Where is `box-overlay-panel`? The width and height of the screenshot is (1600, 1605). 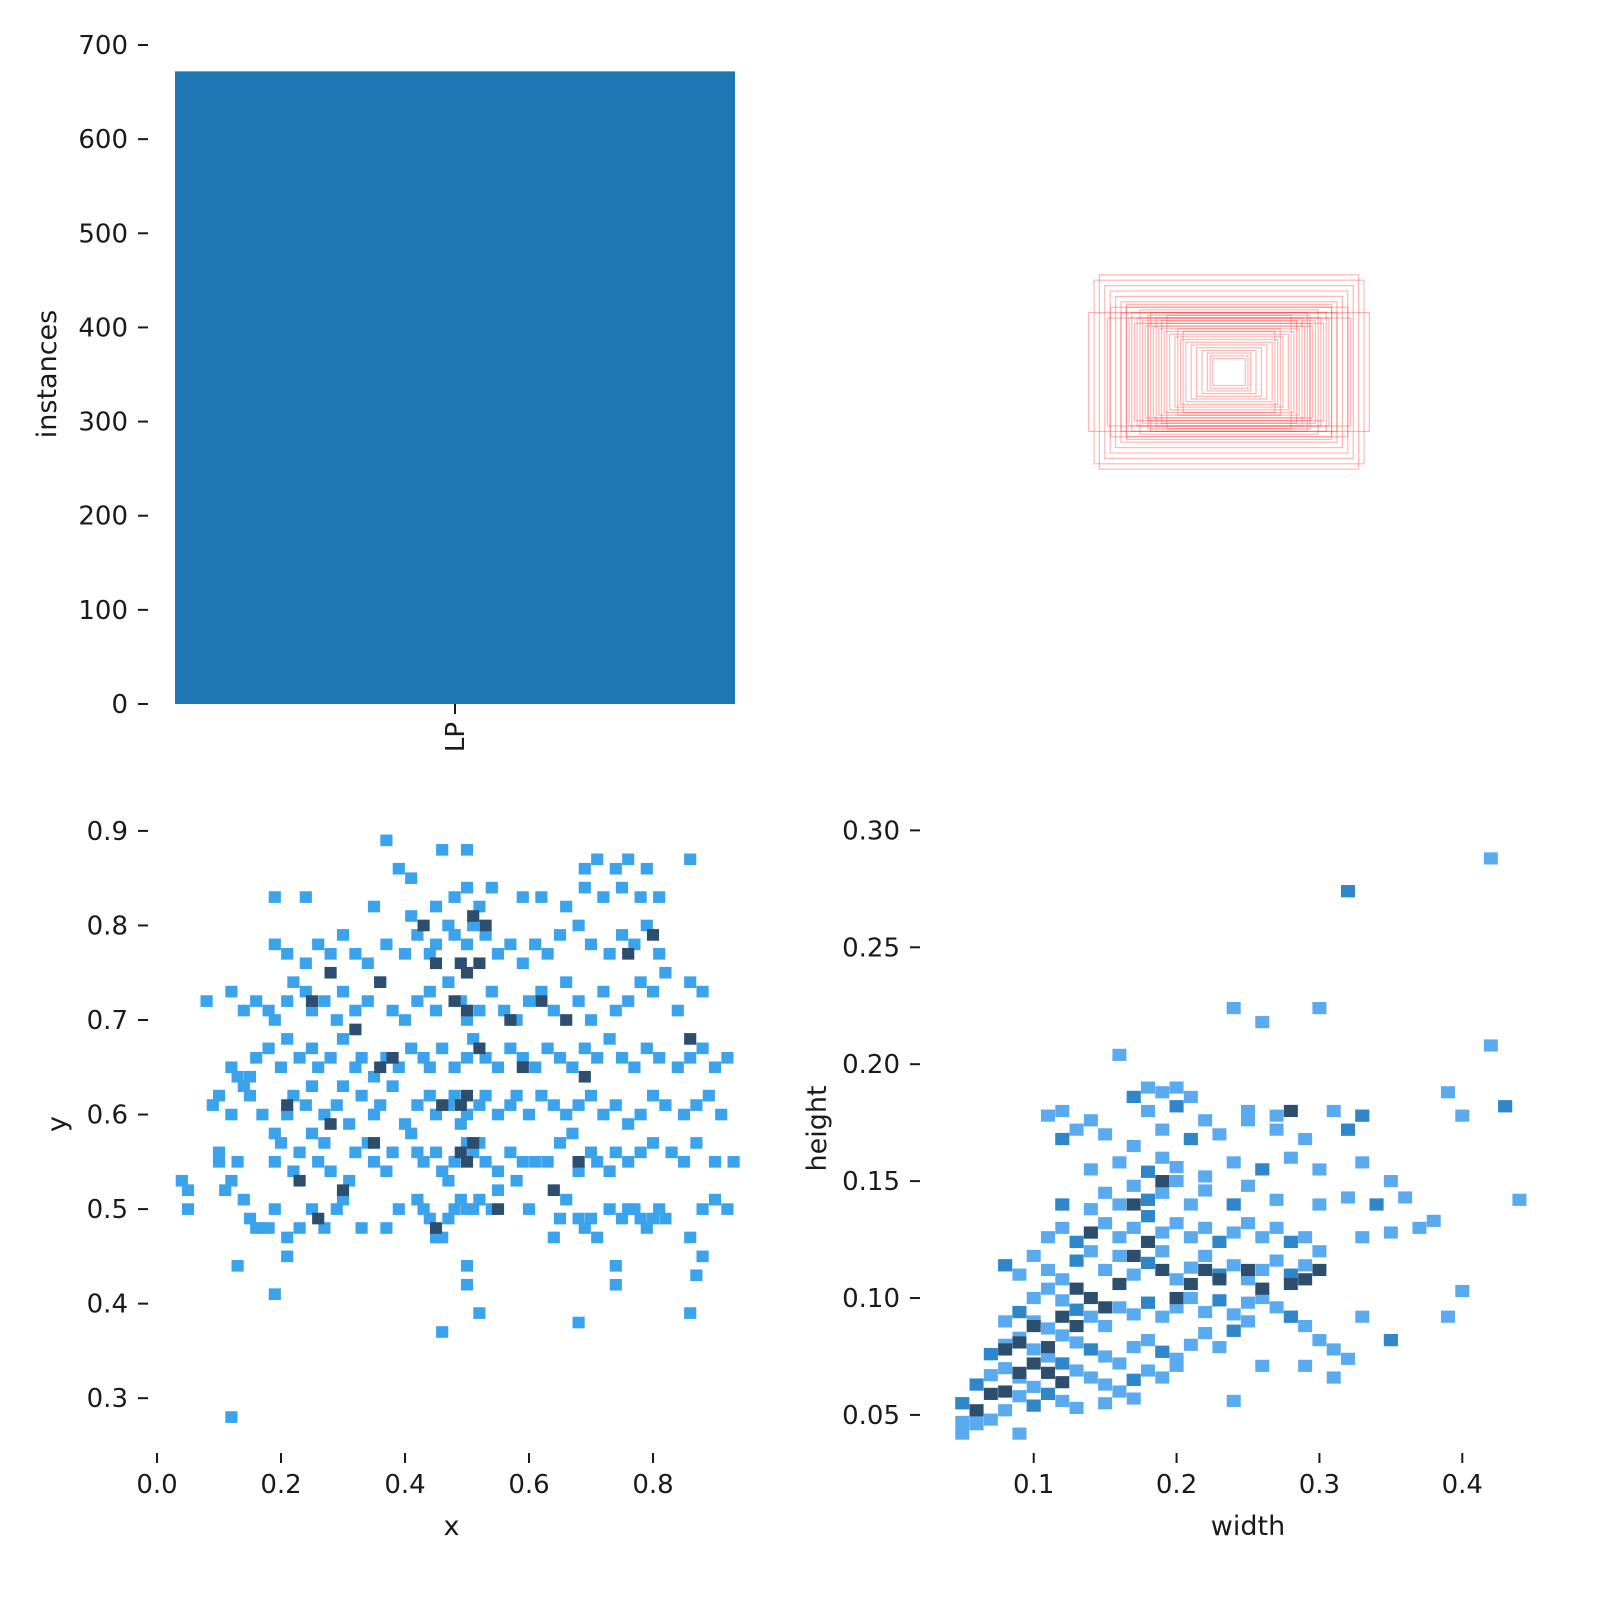
box-overlay-panel is located at coordinates (1228, 372).